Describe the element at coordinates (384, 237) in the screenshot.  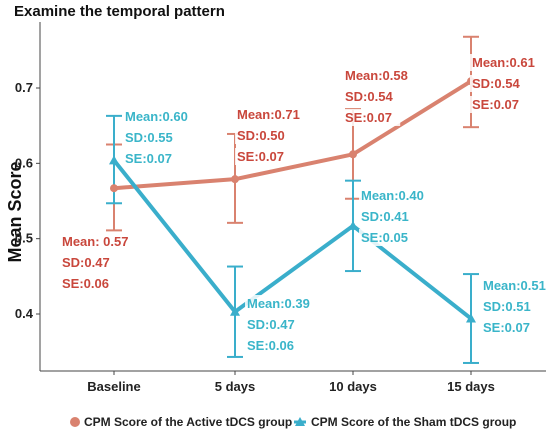
I see `annotation-text: SE:0.05` at that location.